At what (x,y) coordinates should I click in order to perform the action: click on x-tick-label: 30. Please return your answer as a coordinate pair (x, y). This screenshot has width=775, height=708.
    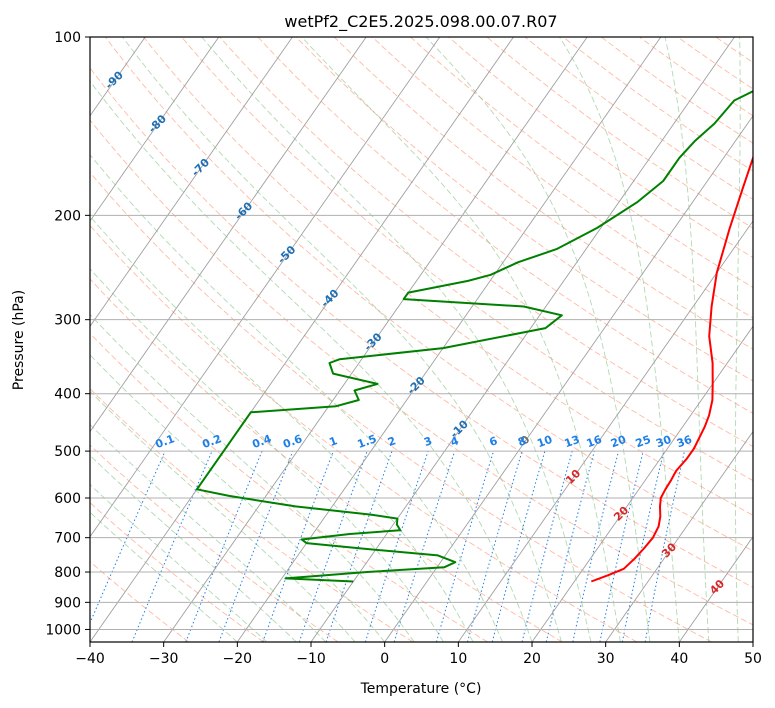
    Looking at the image, I should click on (606, 659).